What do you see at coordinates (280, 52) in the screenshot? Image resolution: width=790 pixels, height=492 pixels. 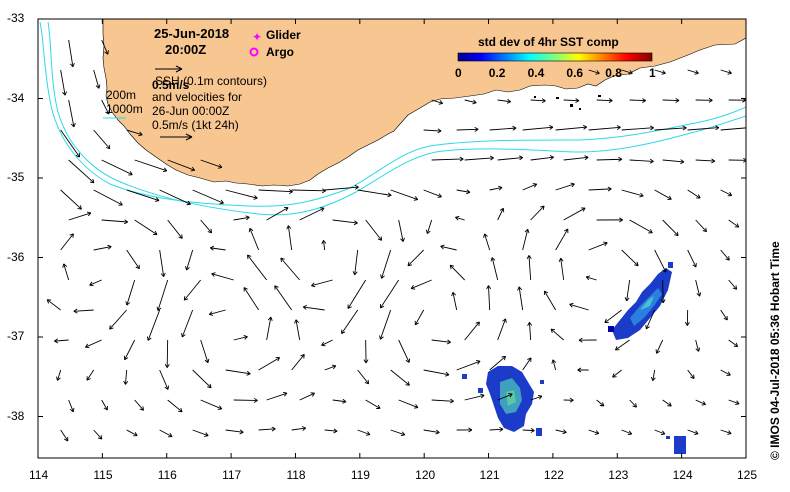 I see `legend-argo: Argo` at bounding box center [280, 52].